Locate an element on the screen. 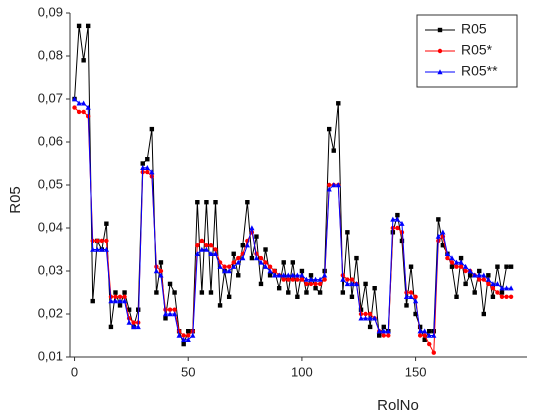 The image size is (545, 415). y-tick-label: 0,04 is located at coordinates (50, 226).